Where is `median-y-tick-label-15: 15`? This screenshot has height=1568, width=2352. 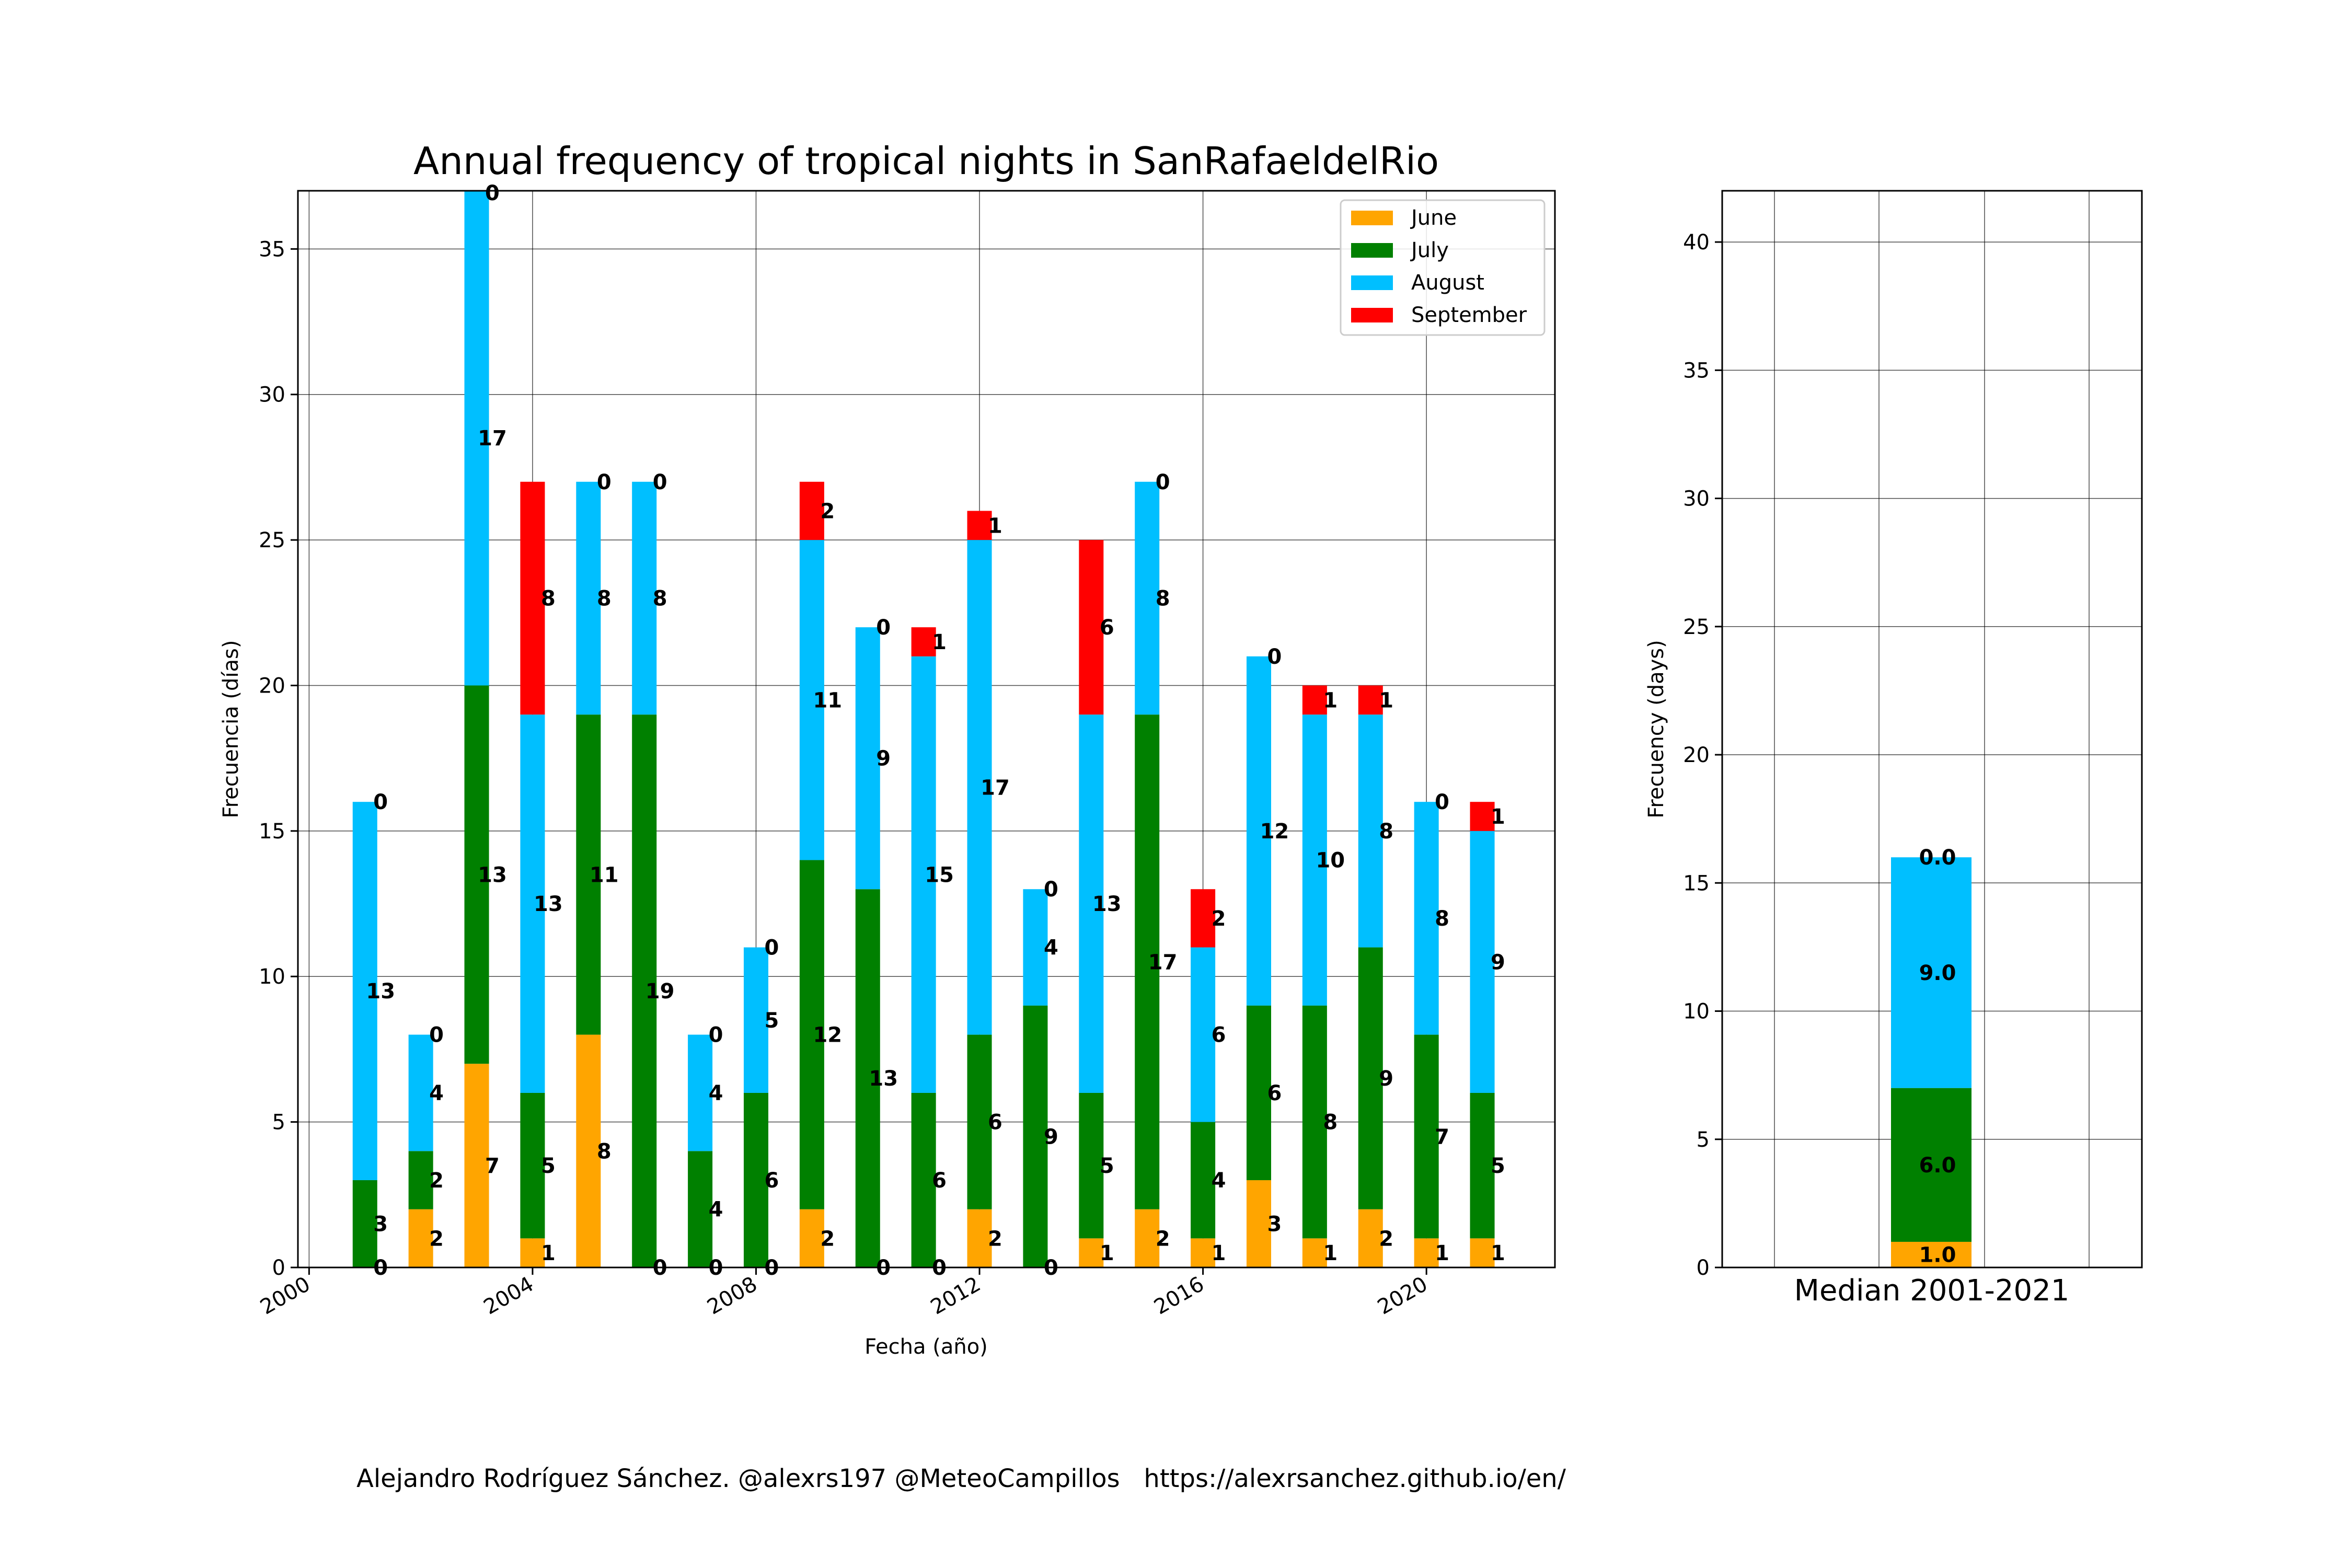 median-y-tick-label-15: 15 is located at coordinates (1696, 883).